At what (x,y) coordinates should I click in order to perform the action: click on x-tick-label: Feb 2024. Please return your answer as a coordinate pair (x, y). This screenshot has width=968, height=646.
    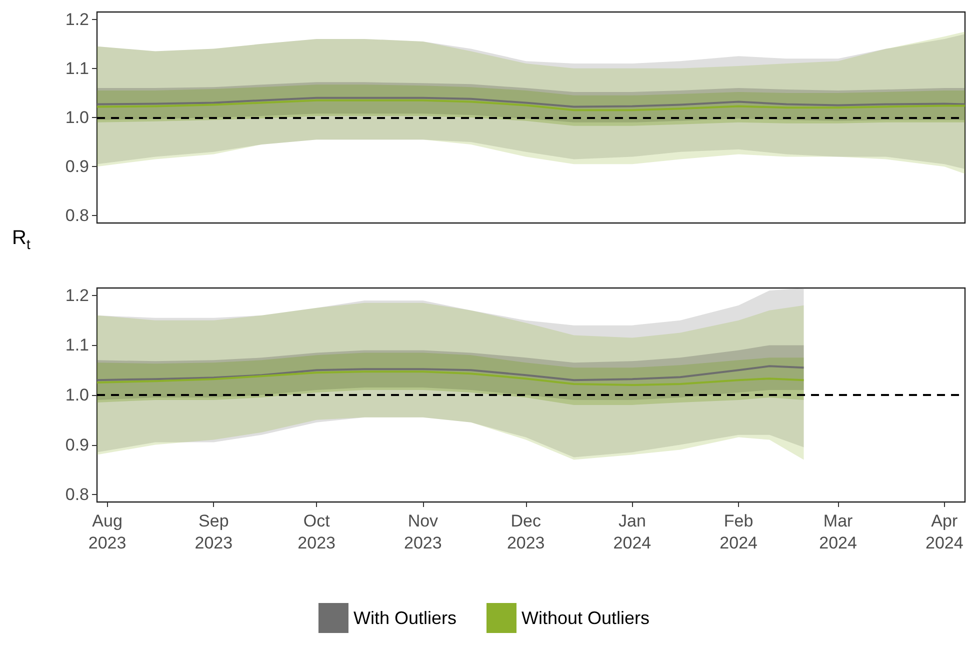
    Looking at the image, I should click on (739, 532).